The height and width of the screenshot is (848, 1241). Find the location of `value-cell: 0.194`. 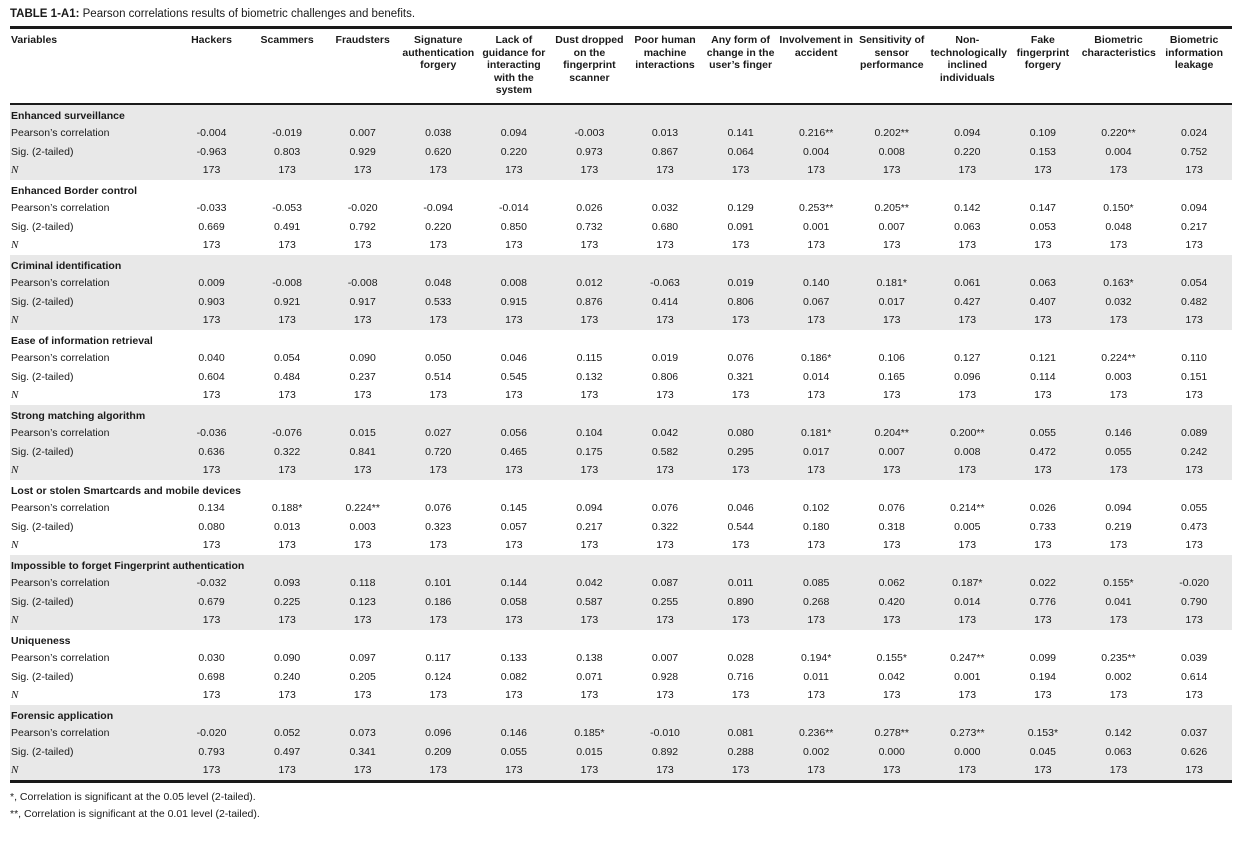

value-cell: 0.194 is located at coordinates (1043, 676).